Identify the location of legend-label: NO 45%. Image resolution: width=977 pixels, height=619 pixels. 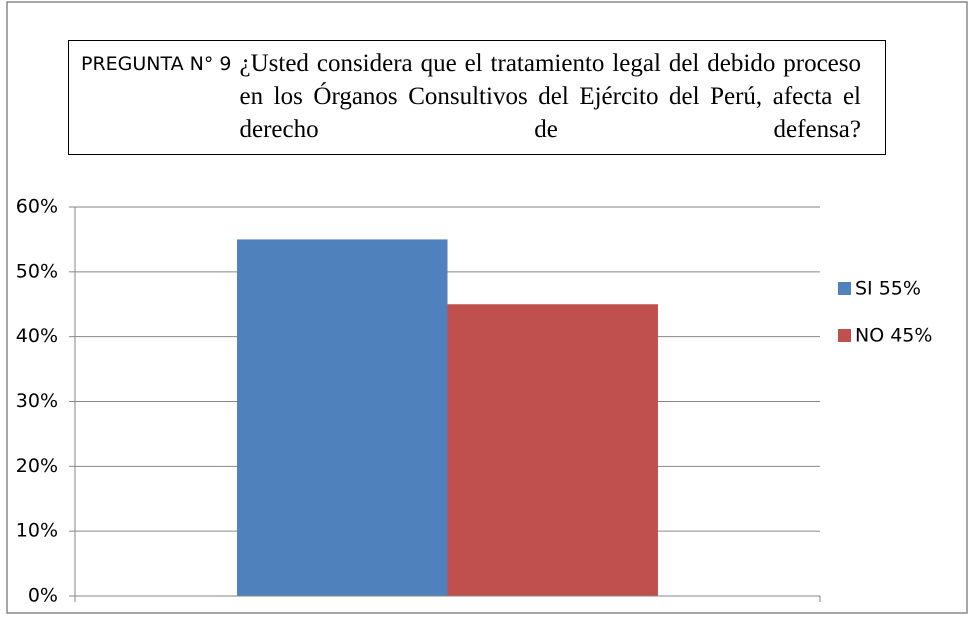
(893, 336).